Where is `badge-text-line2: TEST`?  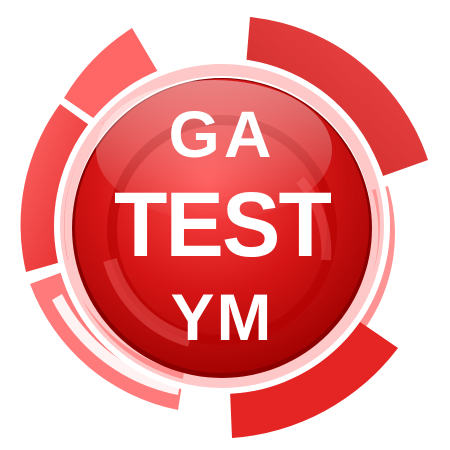 badge-text-line2: TEST is located at coordinates (223, 225).